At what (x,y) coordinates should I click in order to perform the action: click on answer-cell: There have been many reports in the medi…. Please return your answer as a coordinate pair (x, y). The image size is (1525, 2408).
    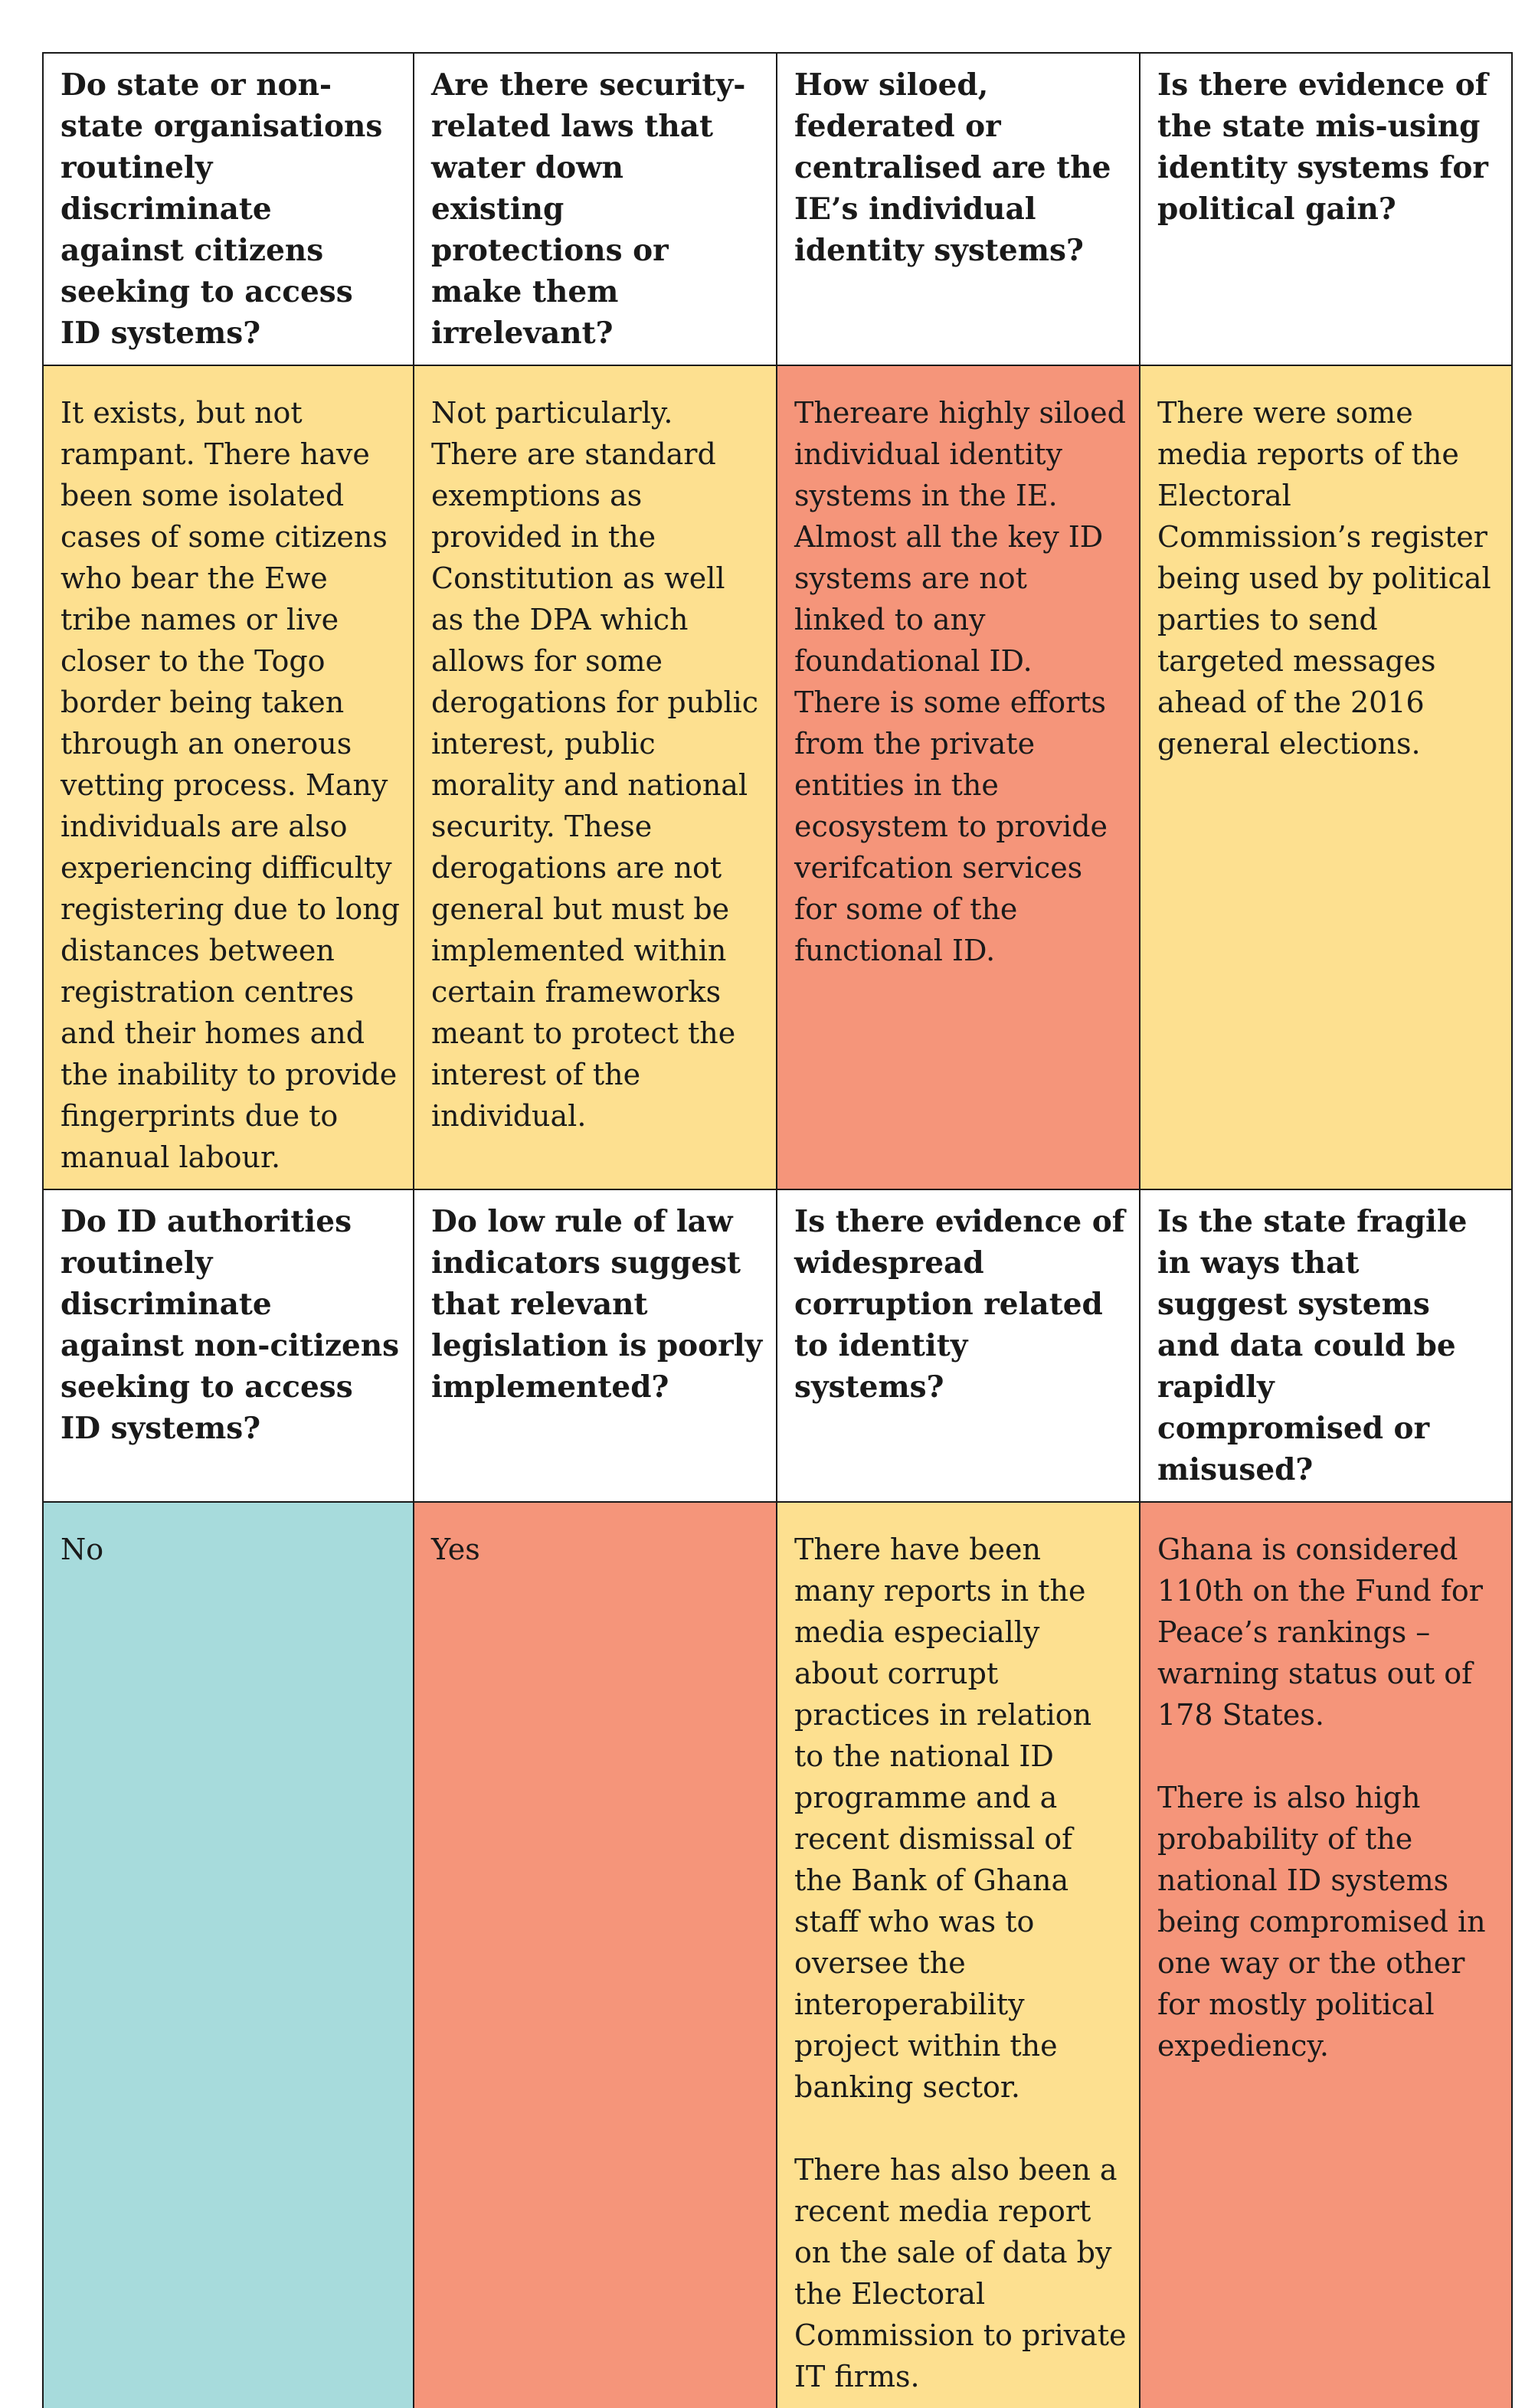
    Looking at the image, I should click on (958, 1955).